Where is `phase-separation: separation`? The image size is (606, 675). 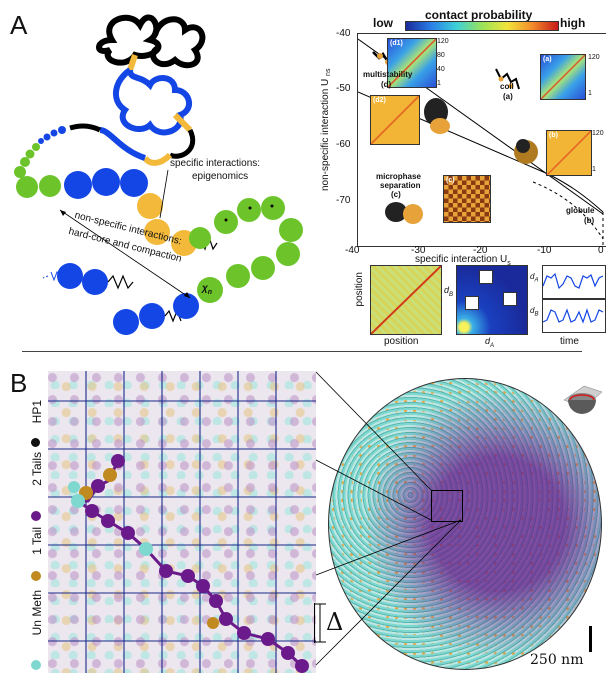
phase-separation: separation is located at coordinates (400, 185).